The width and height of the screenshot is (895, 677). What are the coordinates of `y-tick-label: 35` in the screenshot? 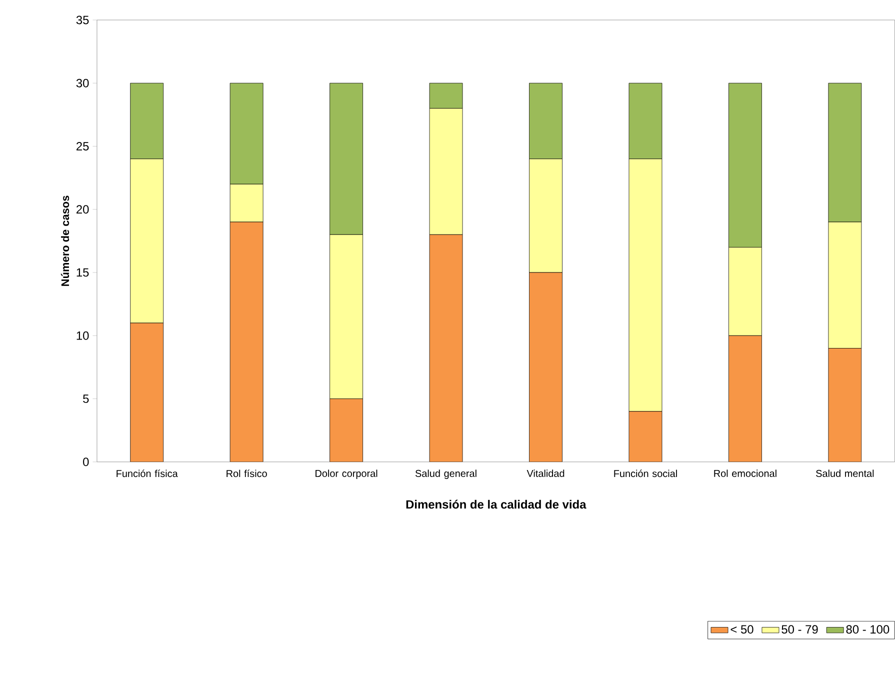 It's located at (82, 20).